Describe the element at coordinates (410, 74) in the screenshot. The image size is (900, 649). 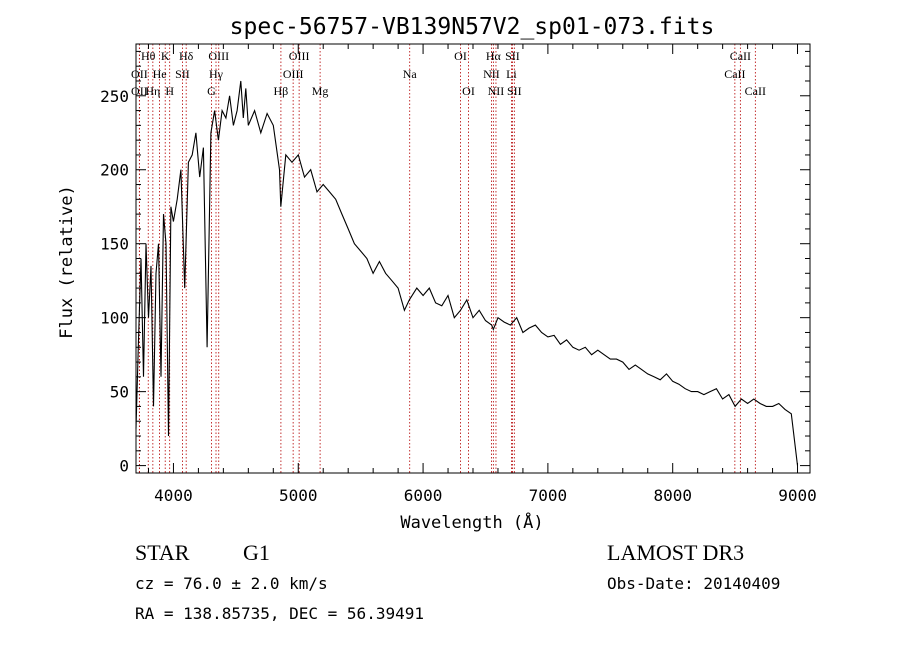
I see `line-label-16: Na` at that location.